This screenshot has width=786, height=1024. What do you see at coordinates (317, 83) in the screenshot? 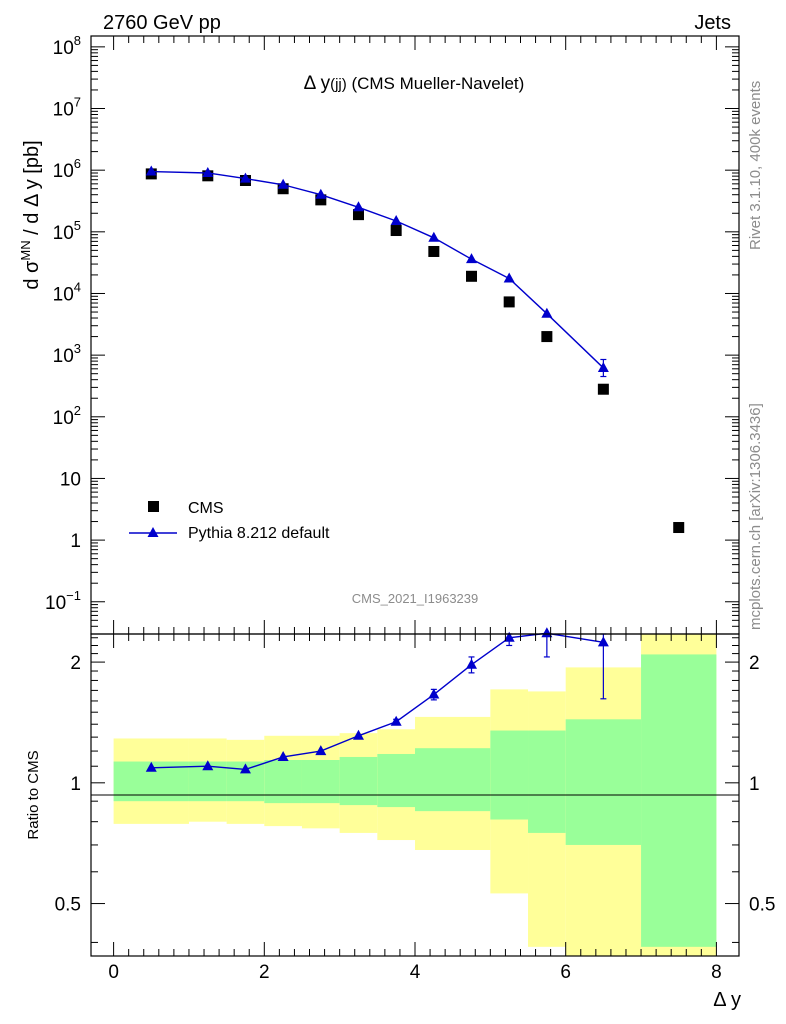
I see `plot-title-main: Δ y` at bounding box center [317, 83].